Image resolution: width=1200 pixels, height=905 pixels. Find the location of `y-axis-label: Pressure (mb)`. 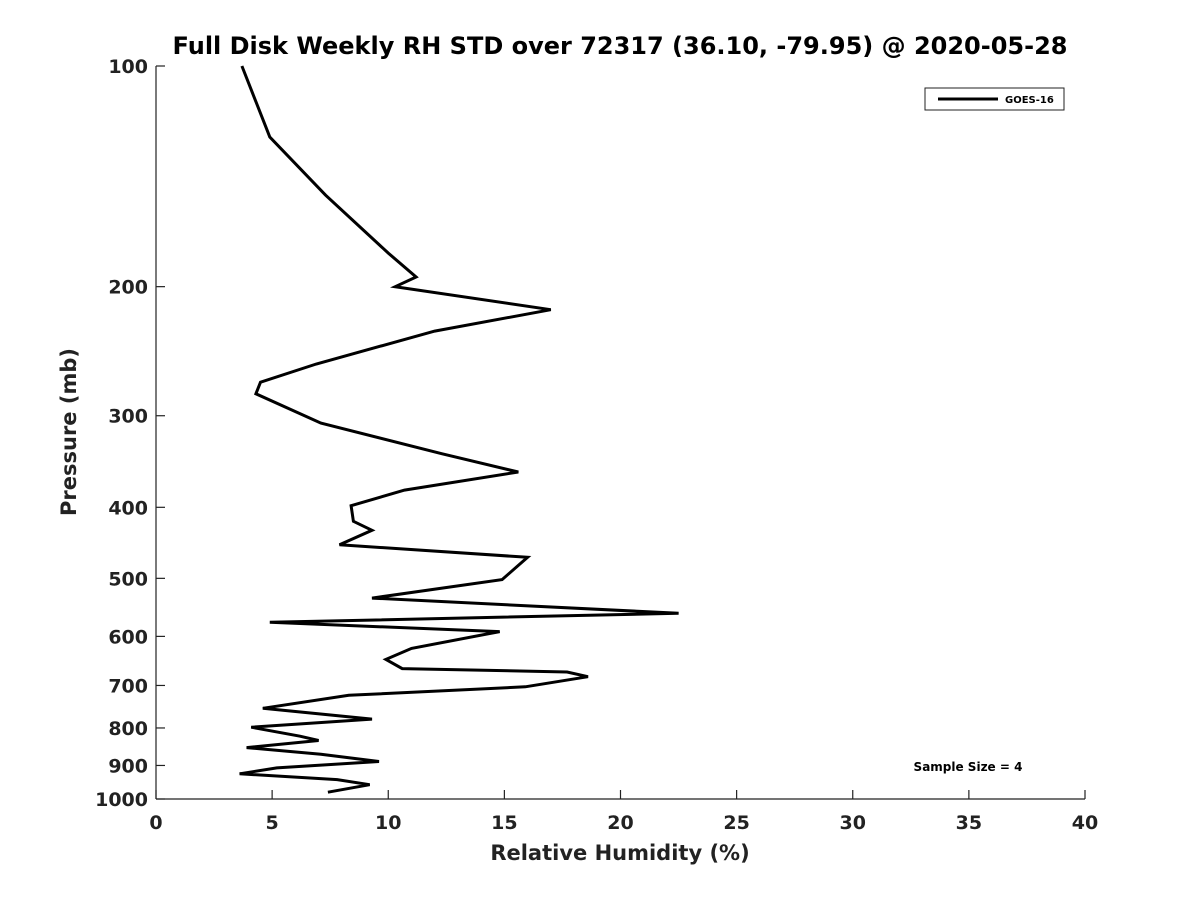

y-axis-label: Pressure (mb) is located at coordinates (69, 432).